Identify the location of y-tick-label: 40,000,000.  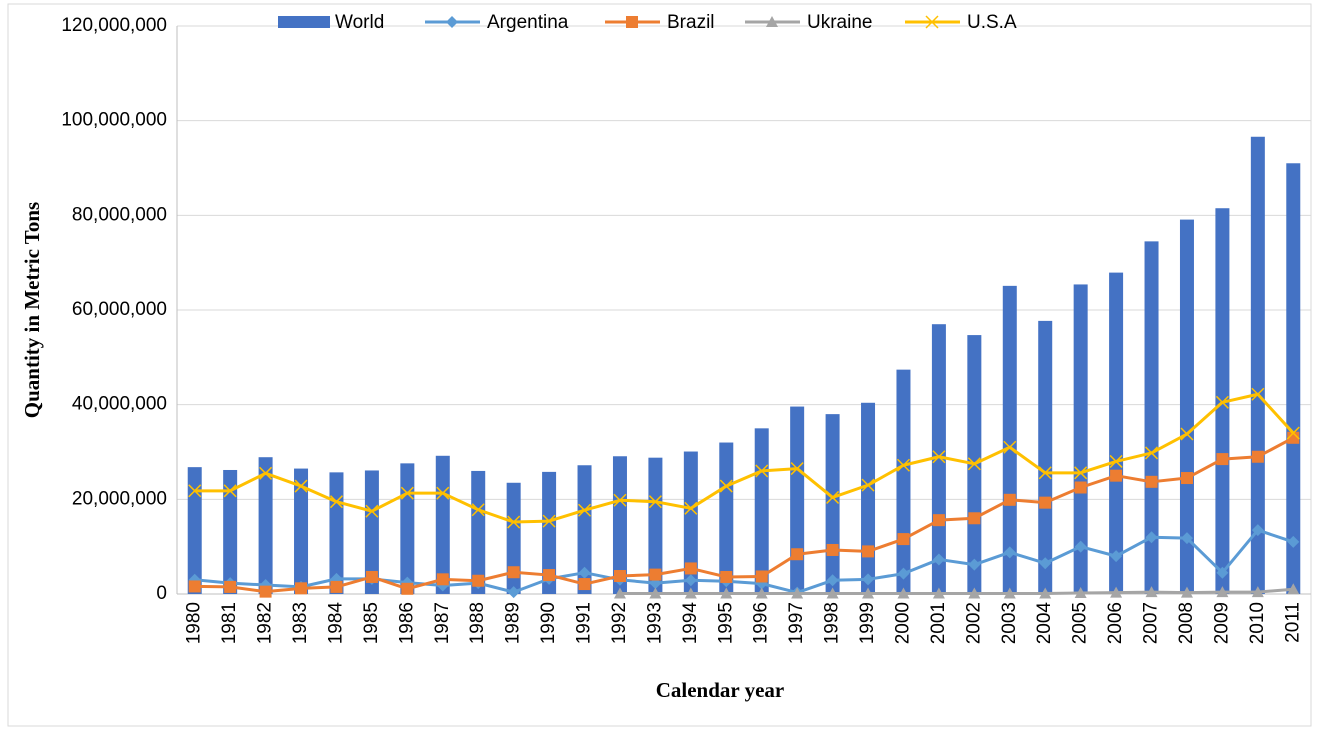
(119, 404).